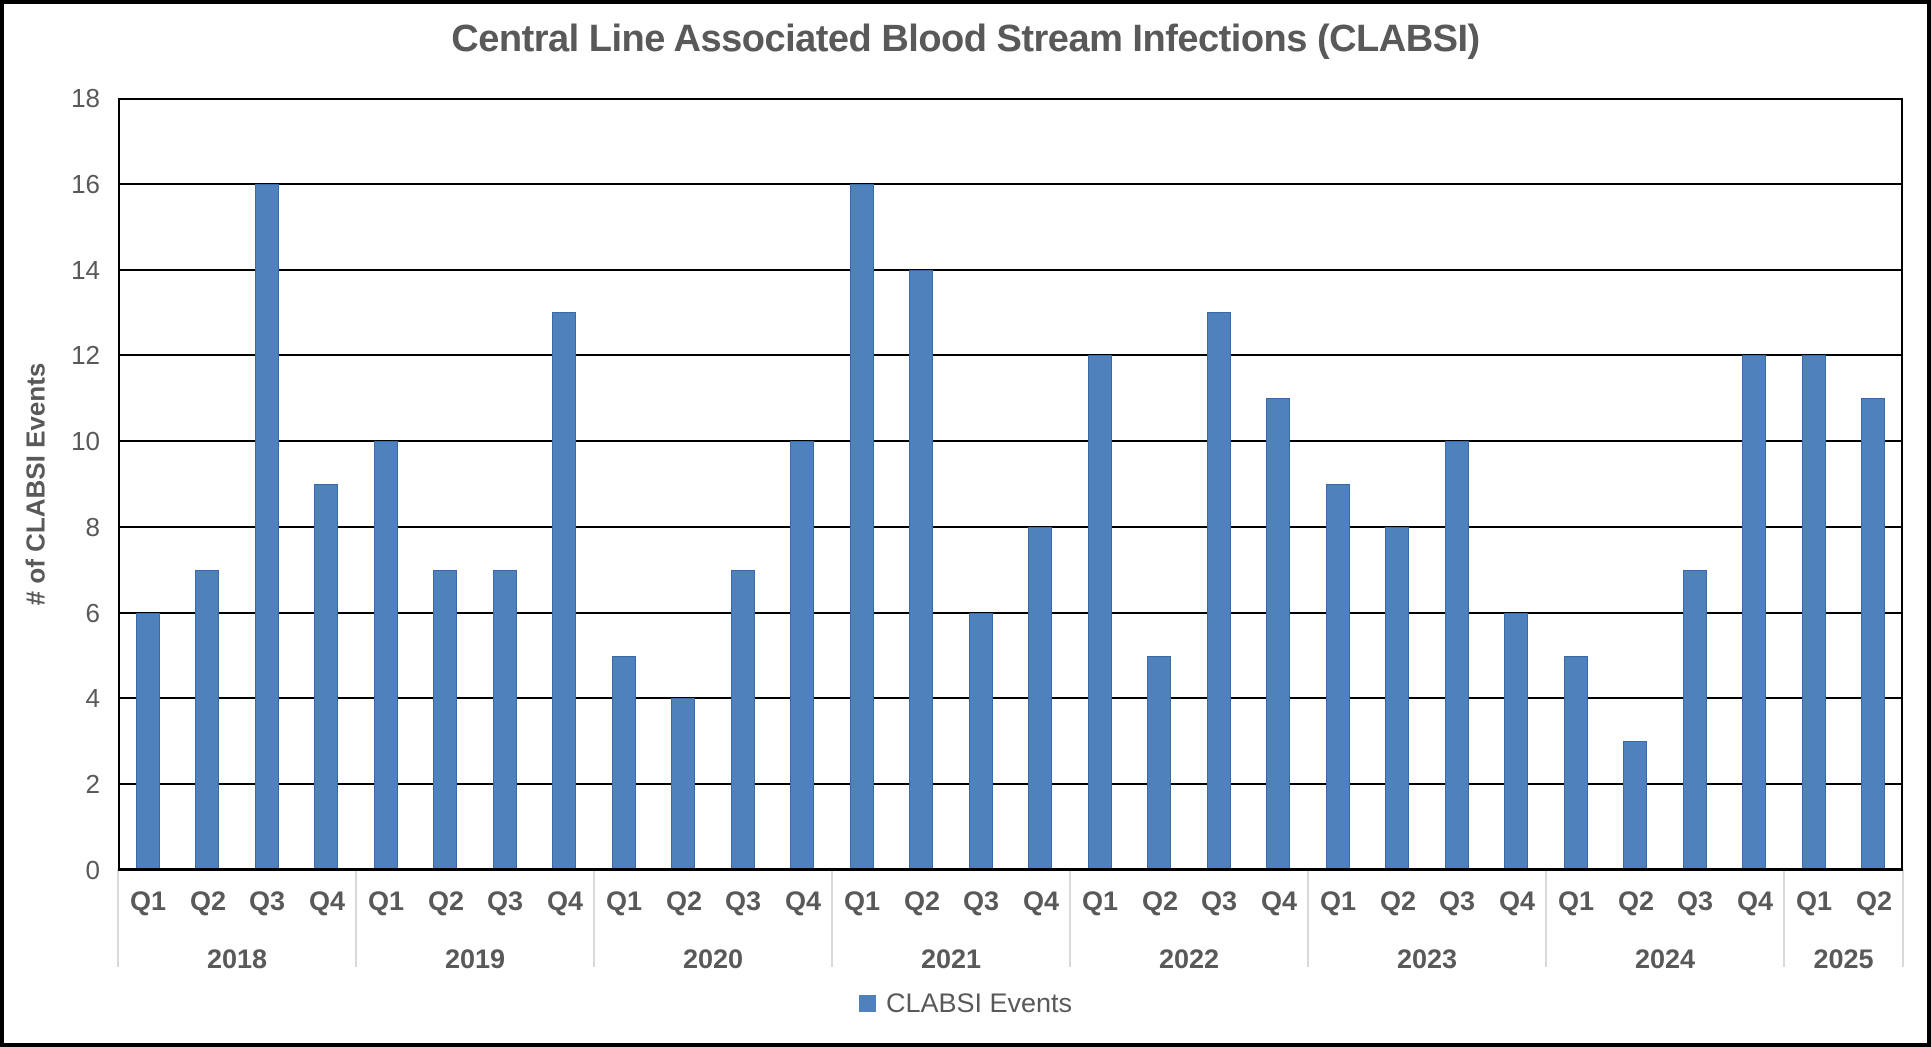  I want to click on y-tick-label: 2, so click(92, 784).